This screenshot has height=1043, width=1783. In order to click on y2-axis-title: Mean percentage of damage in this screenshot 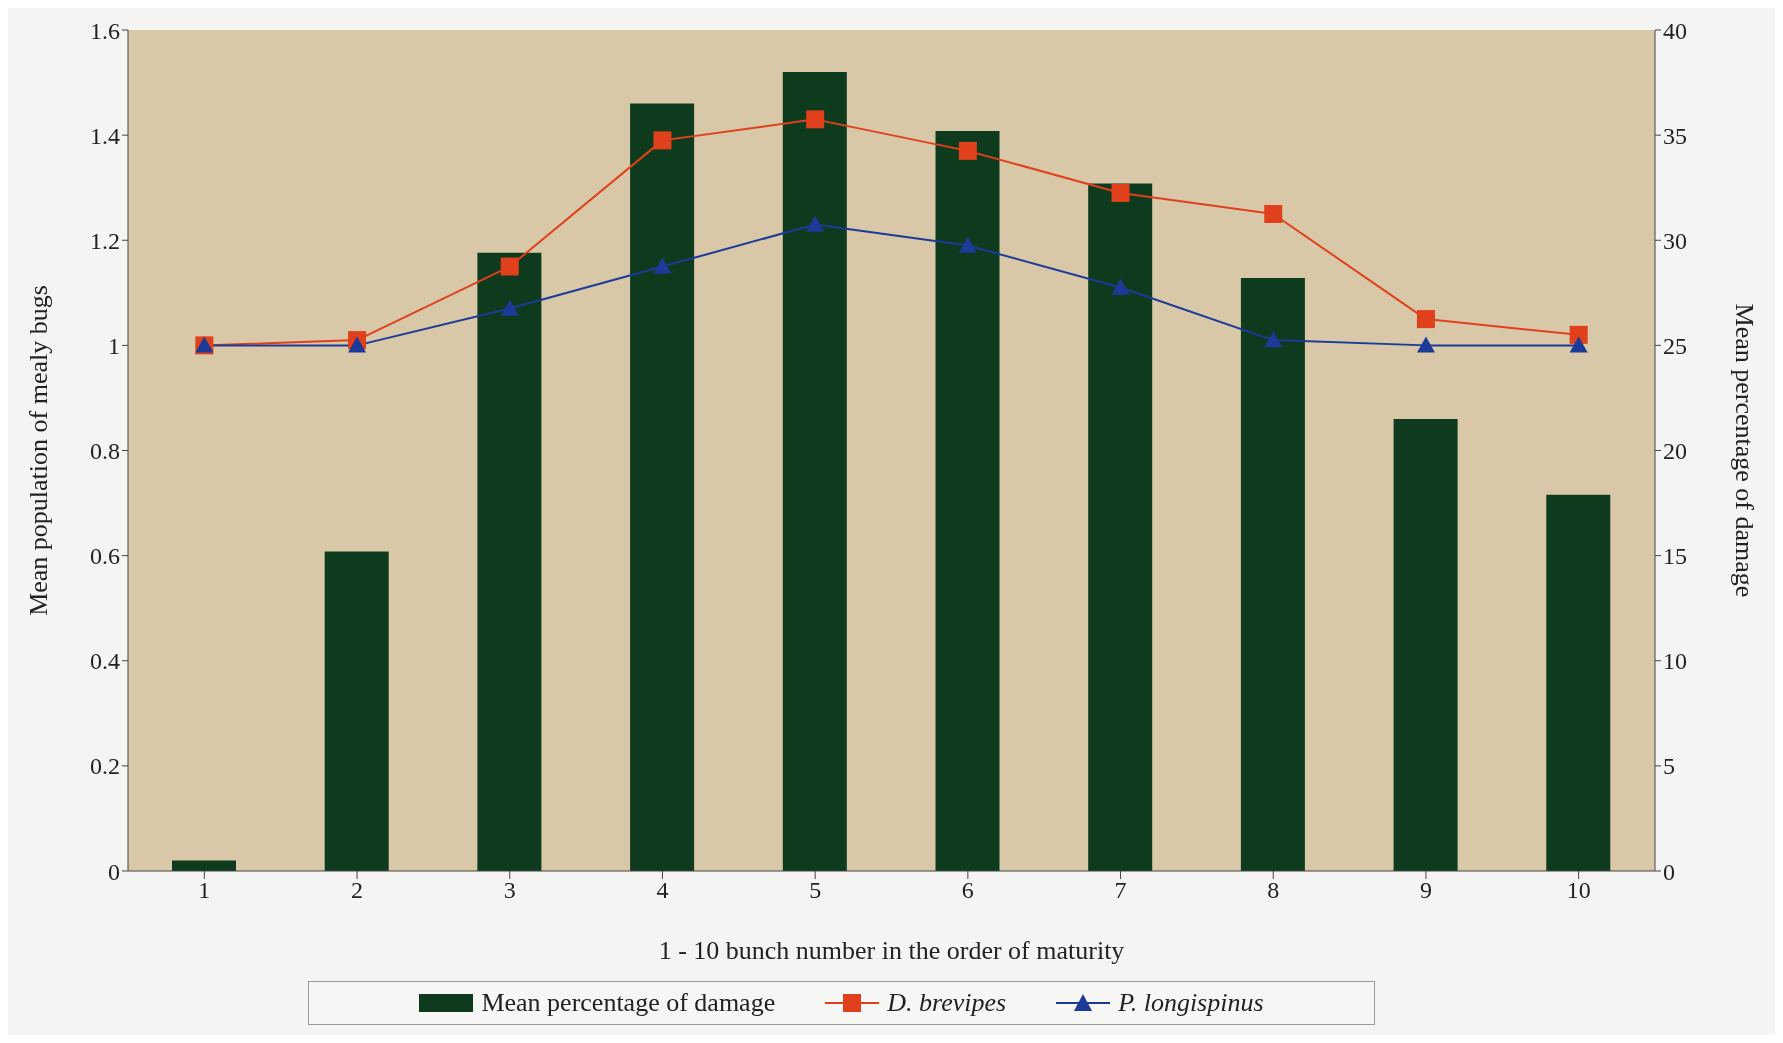, I will do `click(1744, 450)`.